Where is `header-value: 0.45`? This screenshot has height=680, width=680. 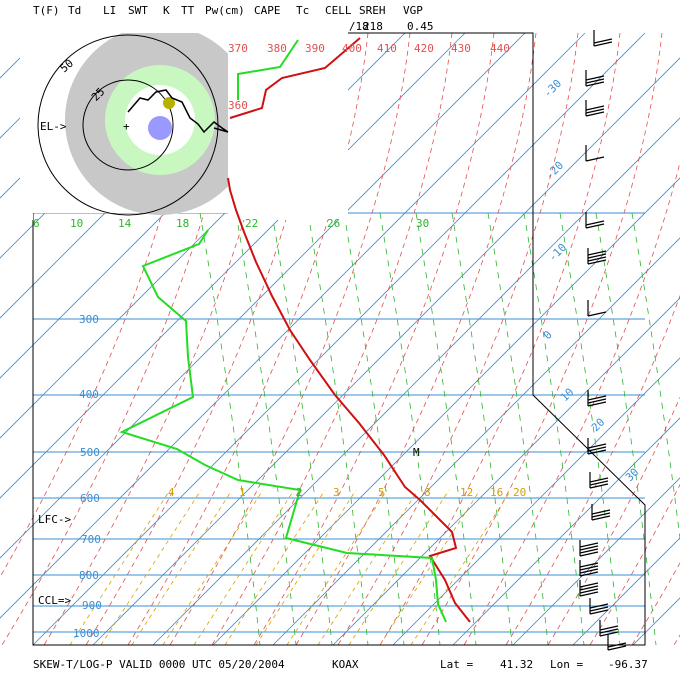
header-value: 0.45 is located at coordinates (420, 26).